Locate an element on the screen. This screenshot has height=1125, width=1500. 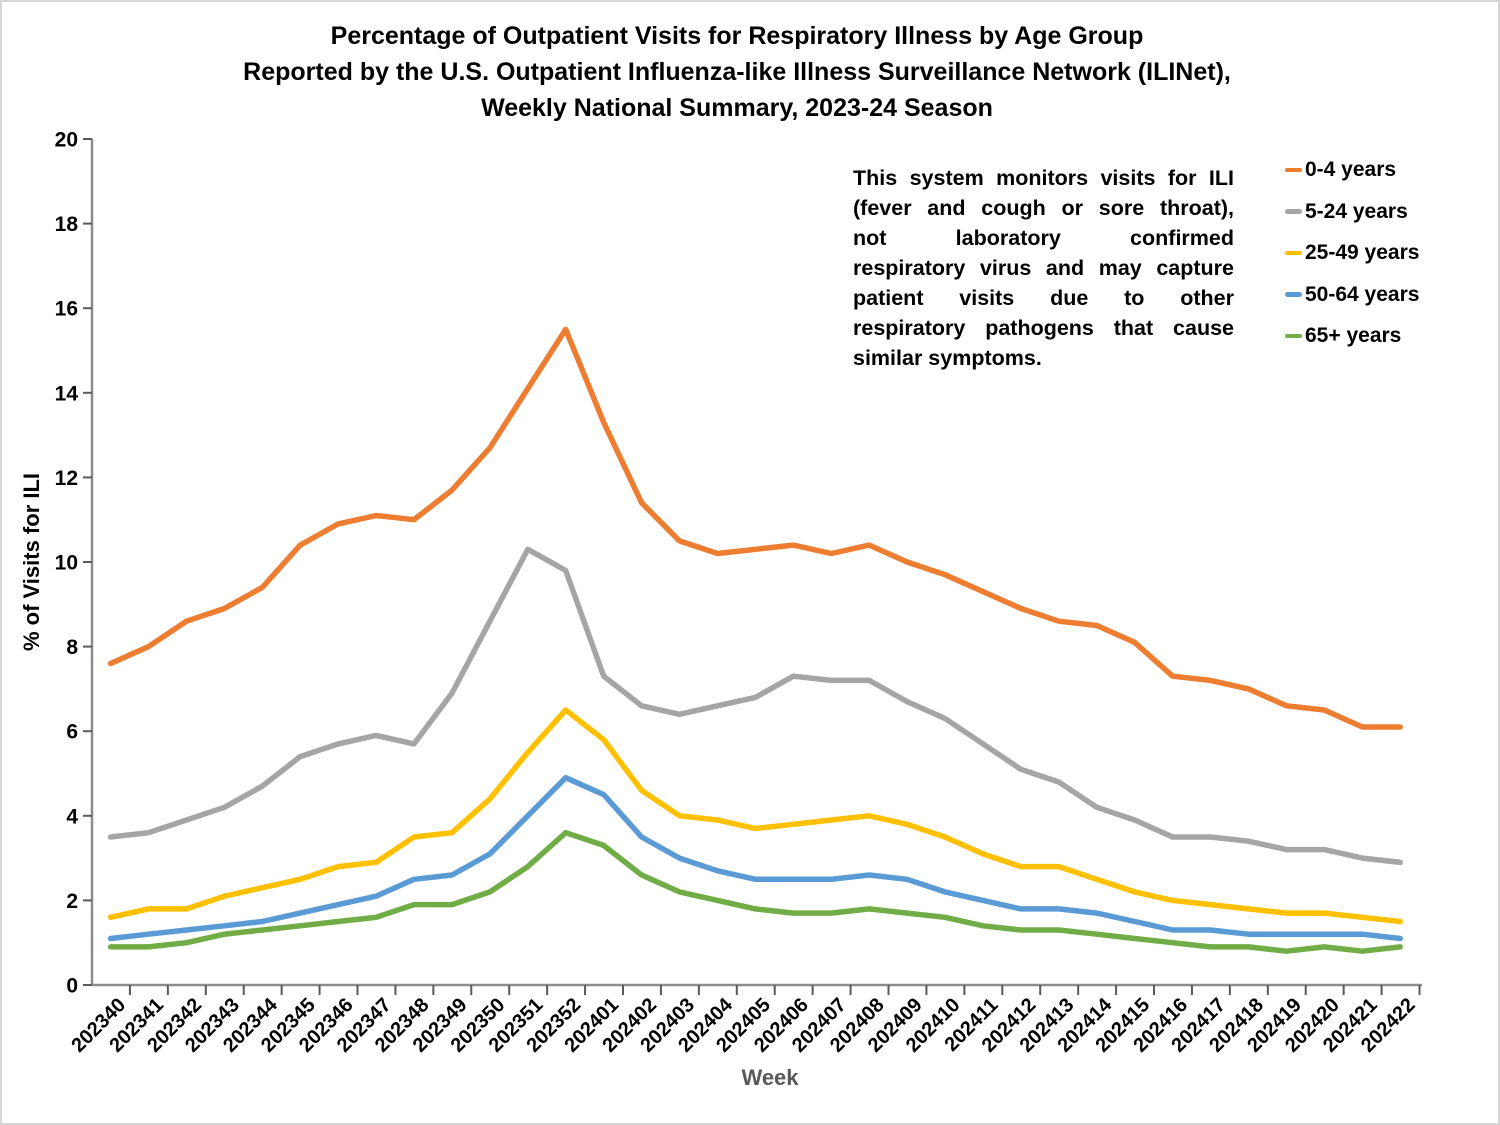
series-line-50-64-years is located at coordinates (755, 858).